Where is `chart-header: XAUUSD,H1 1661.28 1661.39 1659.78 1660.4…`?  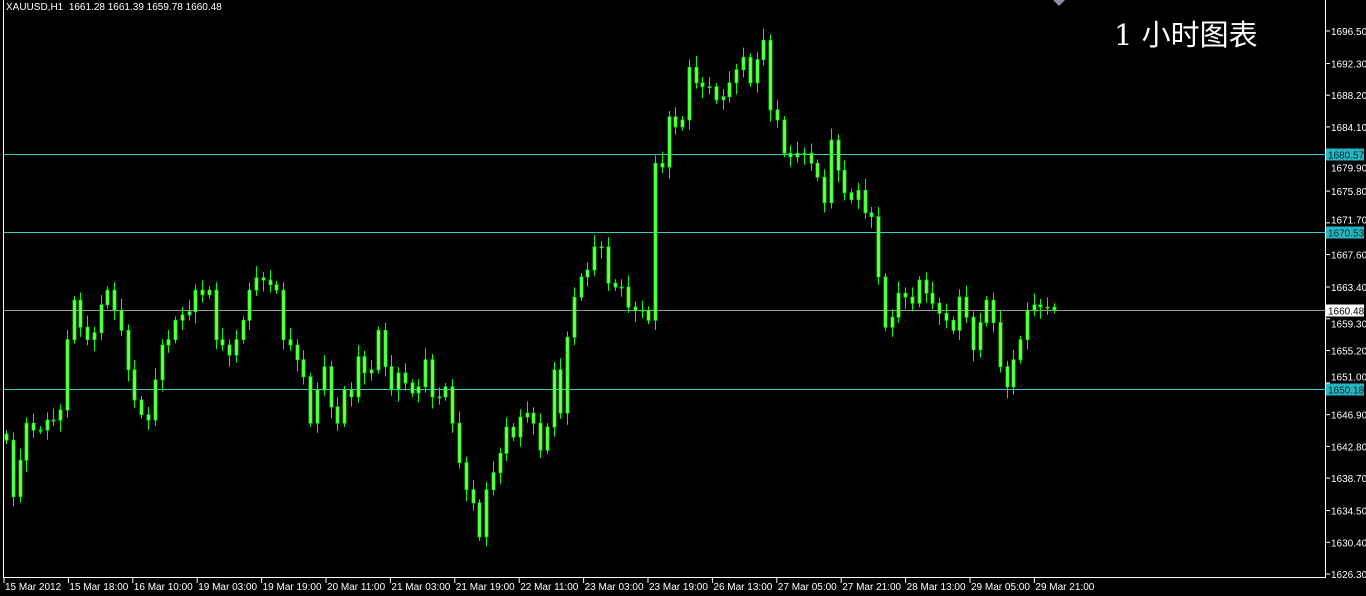 chart-header: XAUUSD,H1 1661.28 1661.39 1659.78 1660.4… is located at coordinates (114, 7).